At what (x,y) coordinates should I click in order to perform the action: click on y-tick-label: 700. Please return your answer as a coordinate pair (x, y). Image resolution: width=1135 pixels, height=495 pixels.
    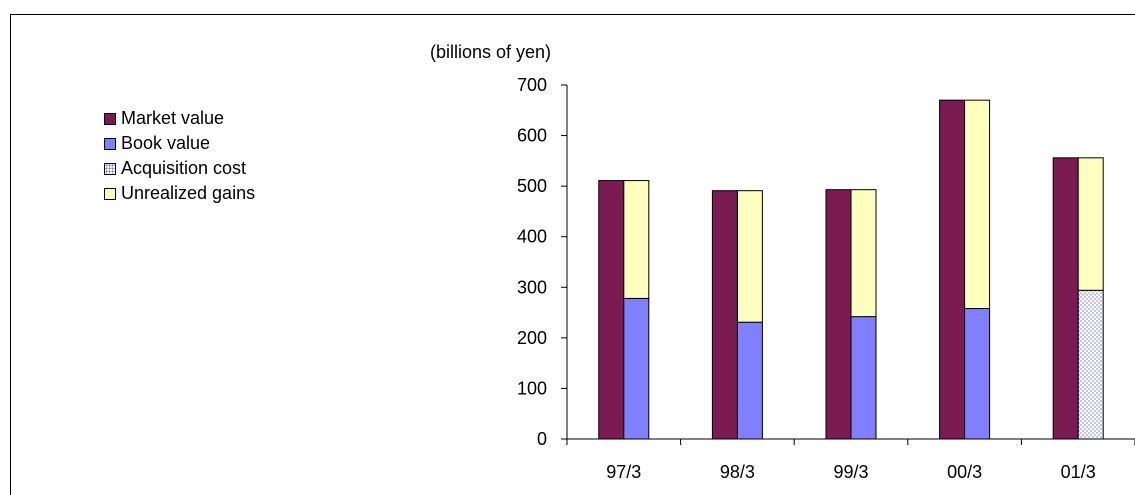
    Looking at the image, I should click on (532, 85).